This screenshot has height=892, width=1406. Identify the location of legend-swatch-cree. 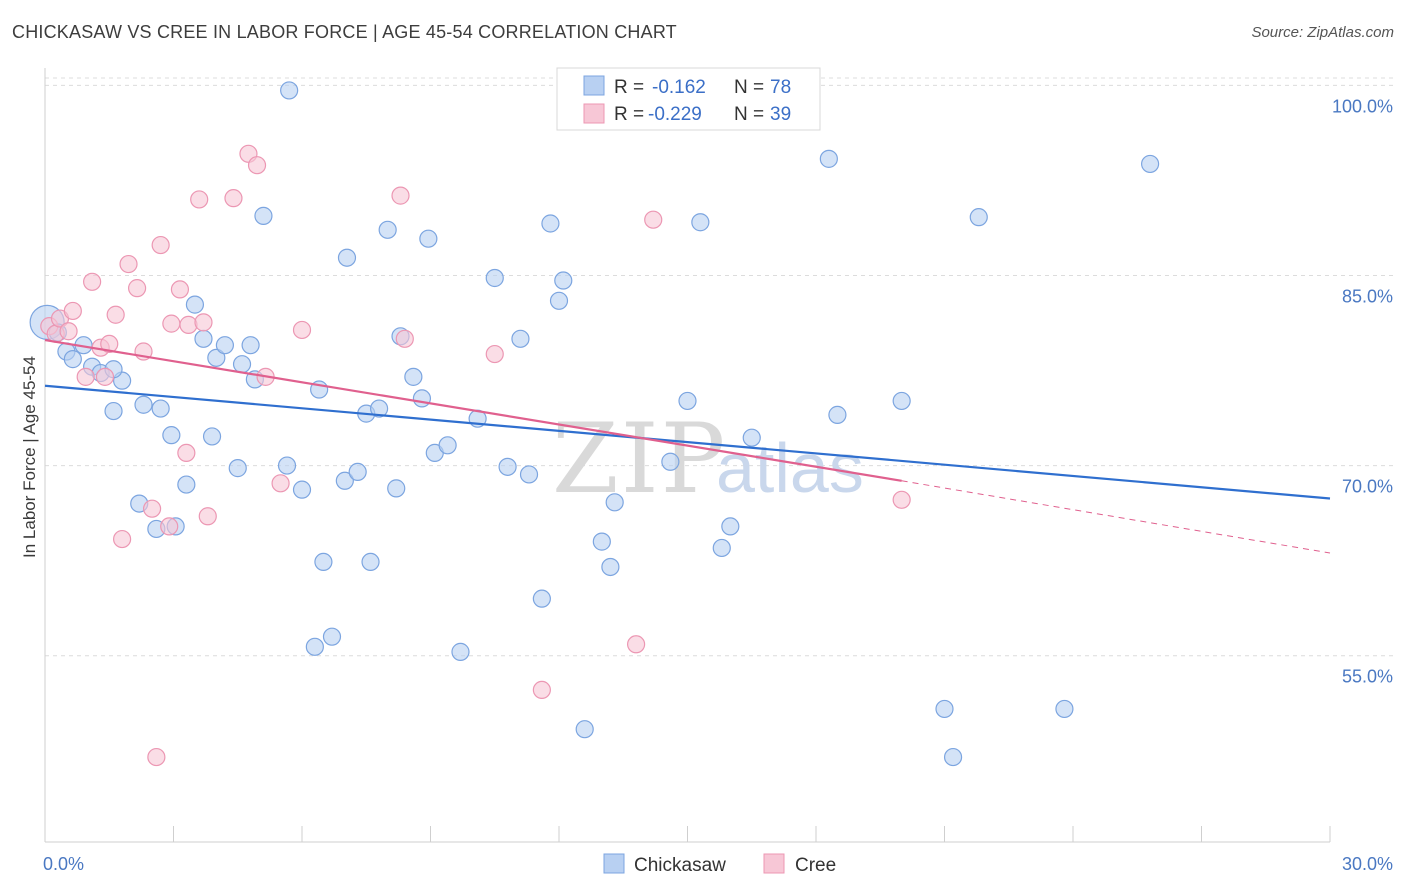
(594, 113).